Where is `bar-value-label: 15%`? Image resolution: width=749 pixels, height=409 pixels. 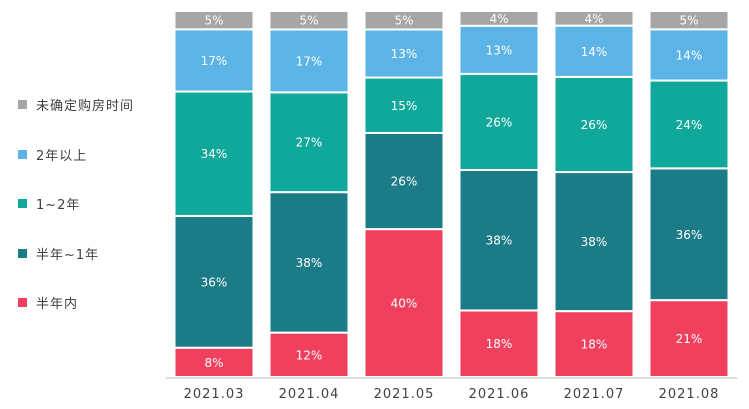
bar-value-label: 15% is located at coordinates (404, 106).